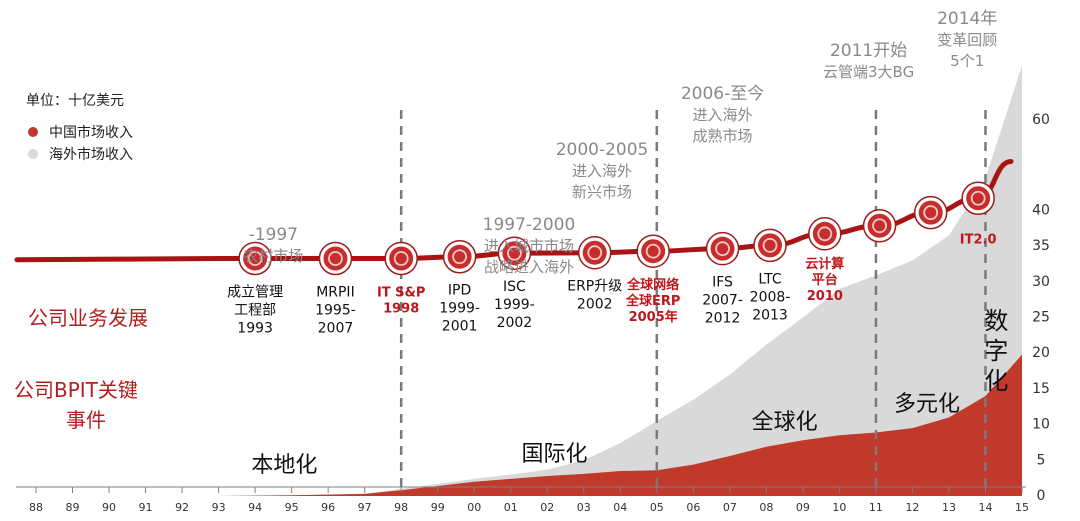  What do you see at coordinates (949, 507) in the screenshot?
I see `x-tick-label: 13` at bounding box center [949, 507].